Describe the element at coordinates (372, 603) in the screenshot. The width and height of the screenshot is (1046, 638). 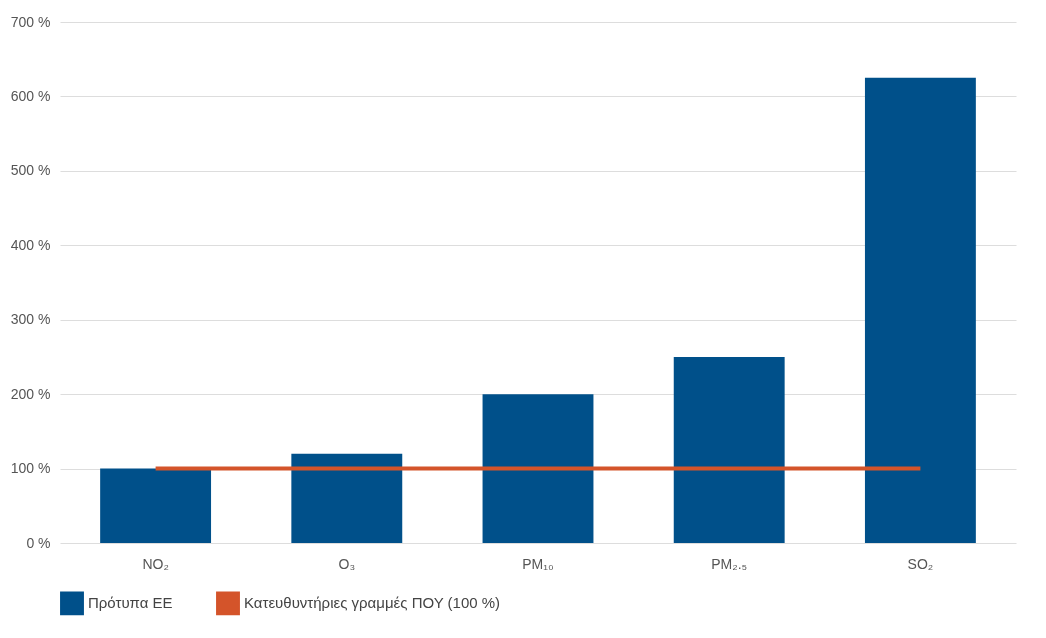
I see `legend-label: Κατευθυντήριες γραμμές ΠΟΥ (100 %)` at that location.